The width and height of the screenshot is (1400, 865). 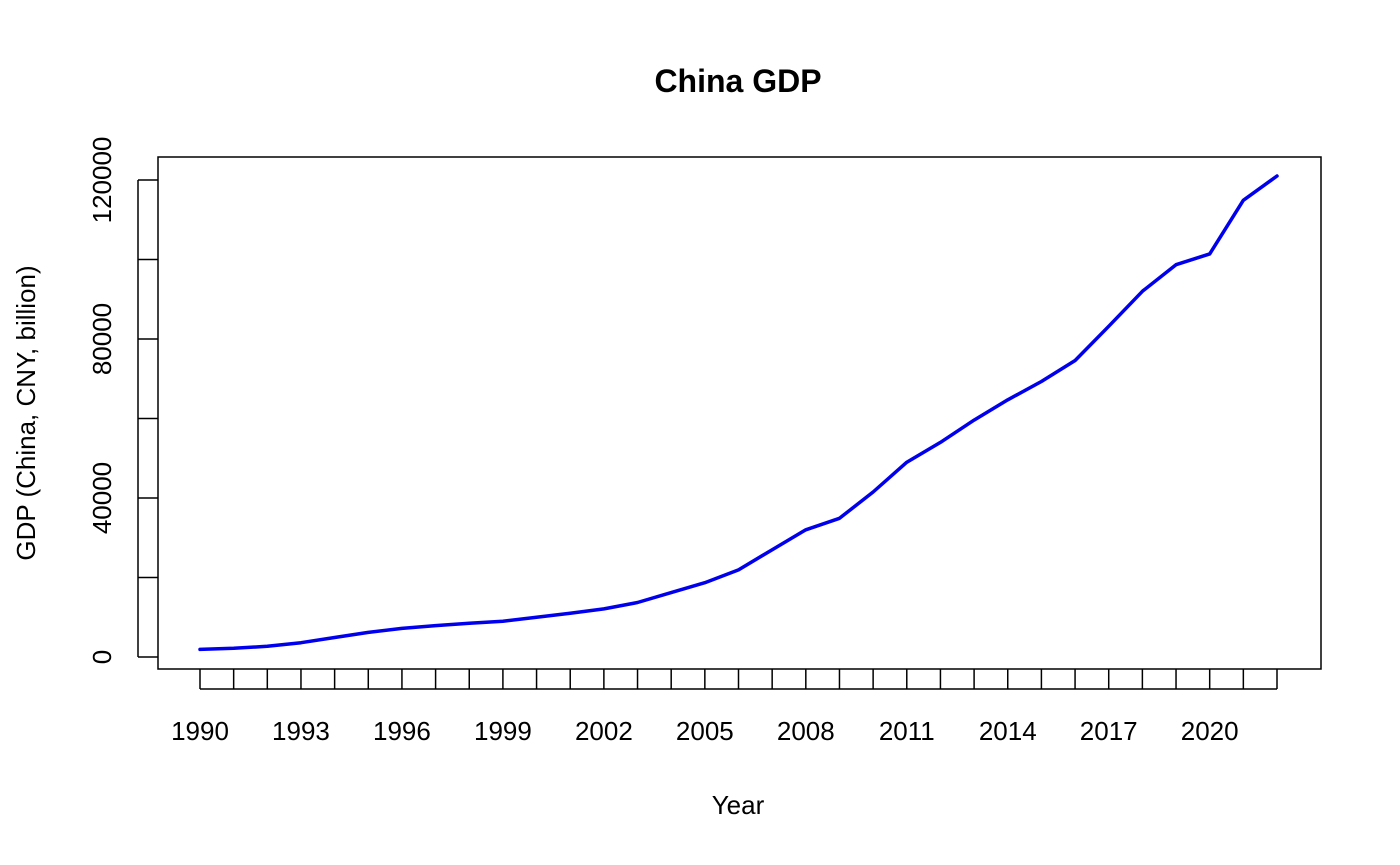 What do you see at coordinates (301, 731) in the screenshot?
I see `x-tick-label: 1993` at bounding box center [301, 731].